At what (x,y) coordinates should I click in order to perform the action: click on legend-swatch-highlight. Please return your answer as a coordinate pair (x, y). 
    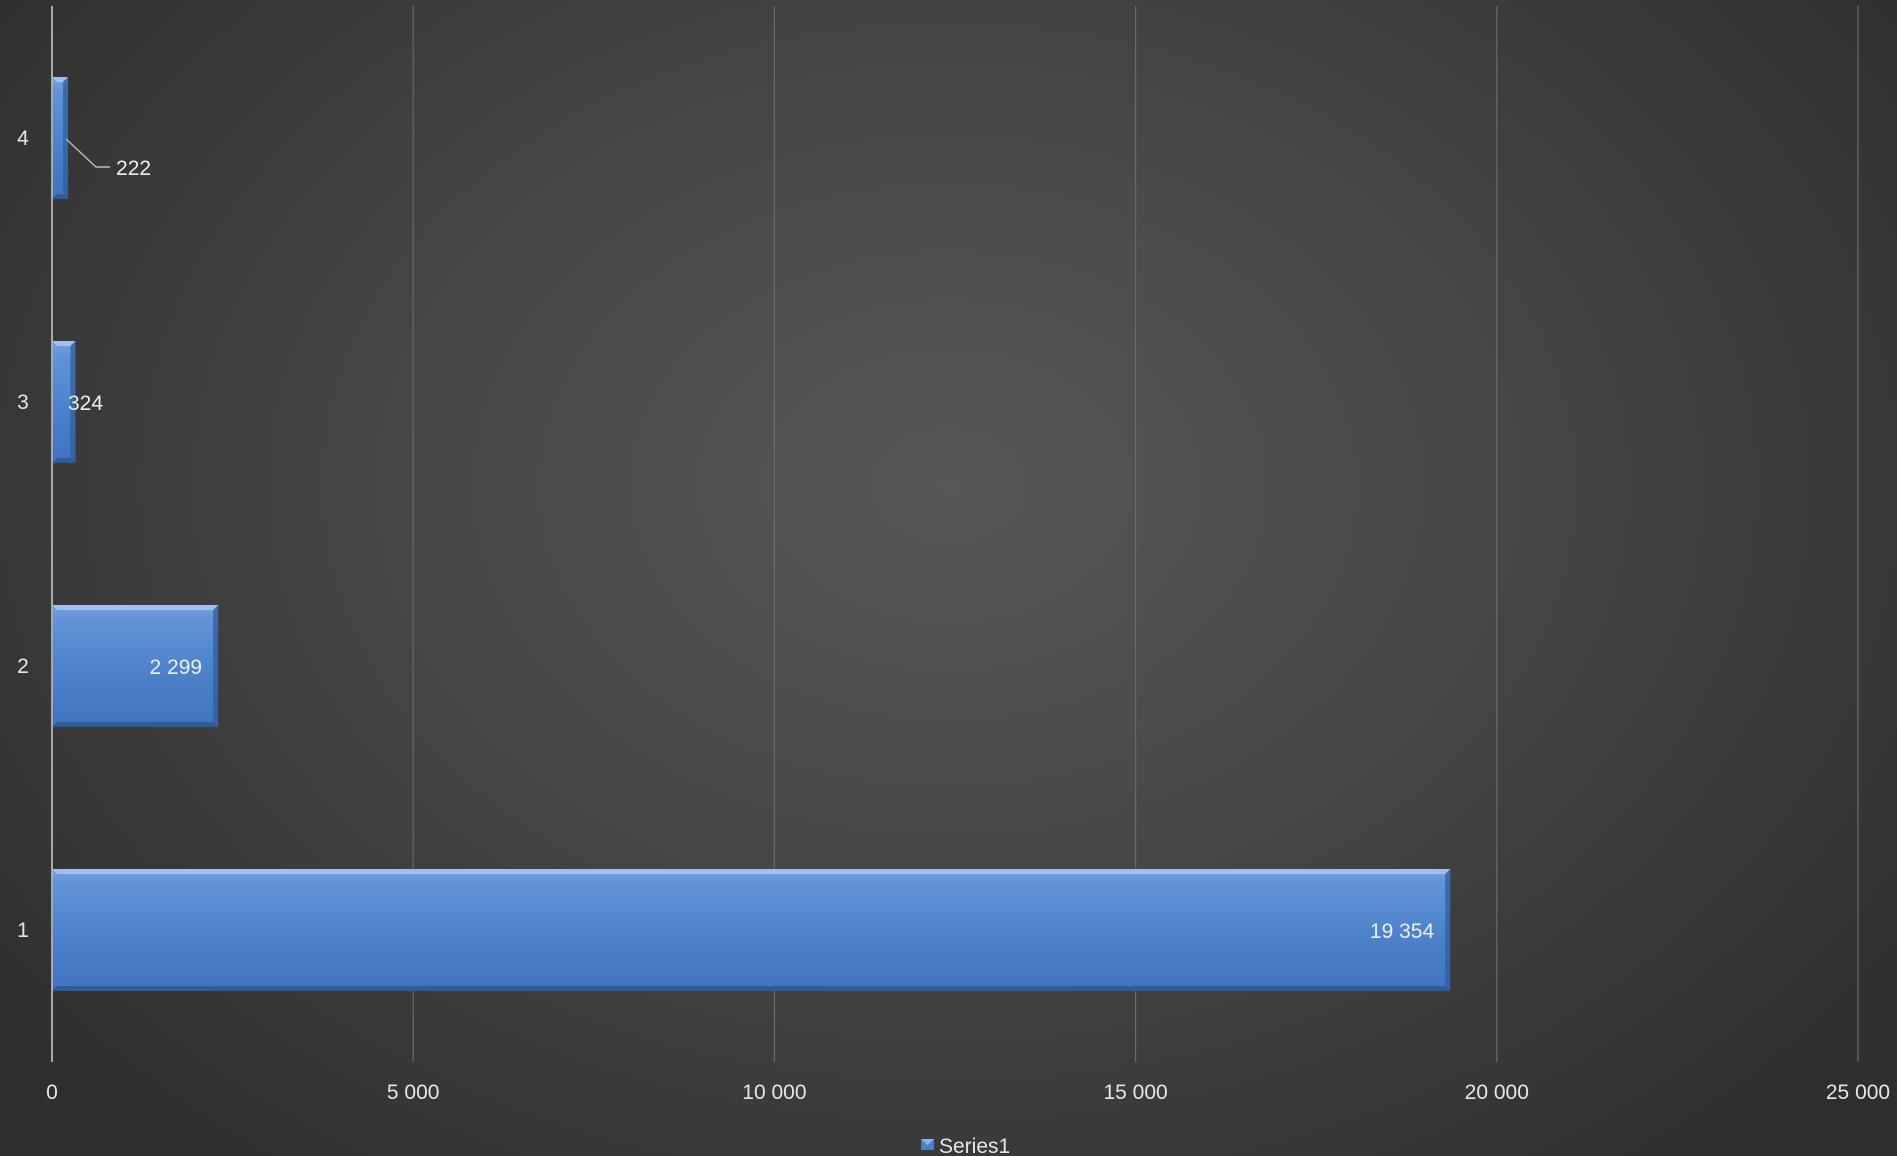
    Looking at the image, I should click on (927, 1142).